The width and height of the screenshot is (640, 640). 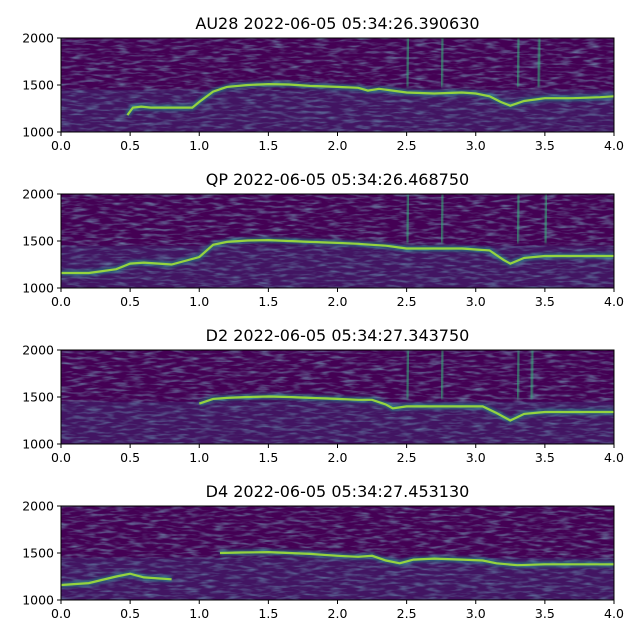 I want to click on panel-title: D4 2022-06-05 05:34:27.453130, so click(x=338, y=491).